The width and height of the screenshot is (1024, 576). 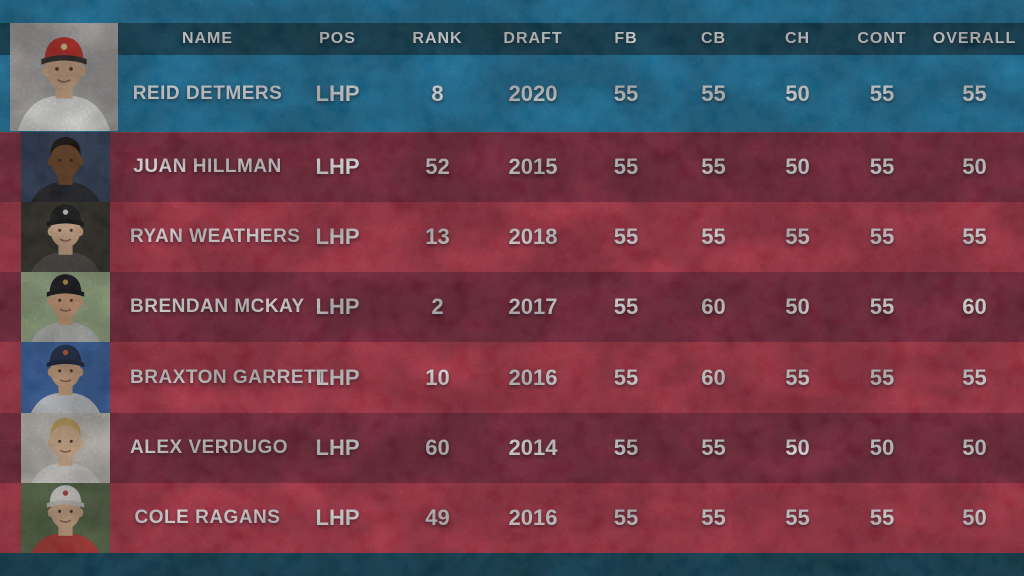 I want to click on cell-cont: 50, so click(x=882, y=447).